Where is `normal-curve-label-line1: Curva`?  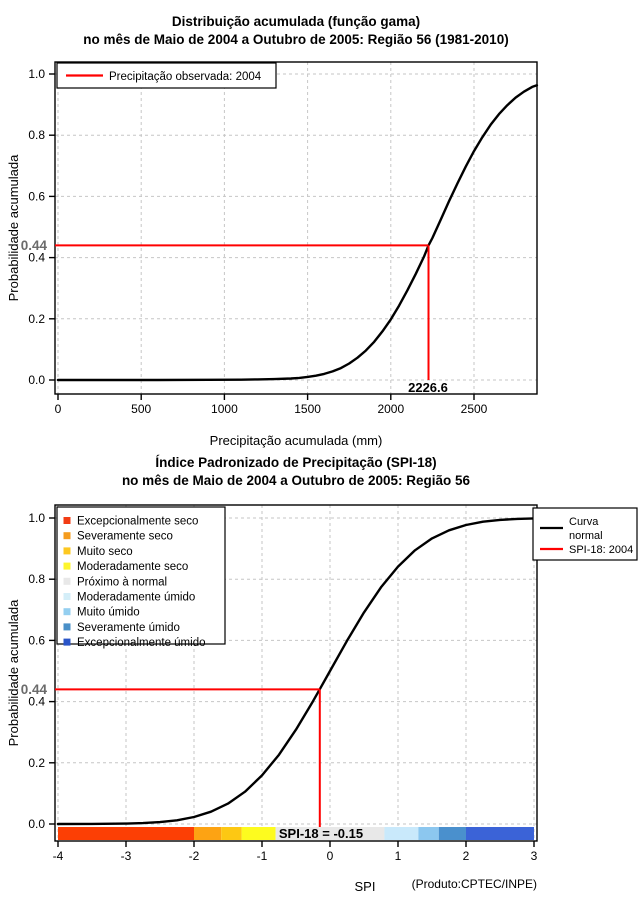 normal-curve-label-line1: Curva is located at coordinates (584, 522).